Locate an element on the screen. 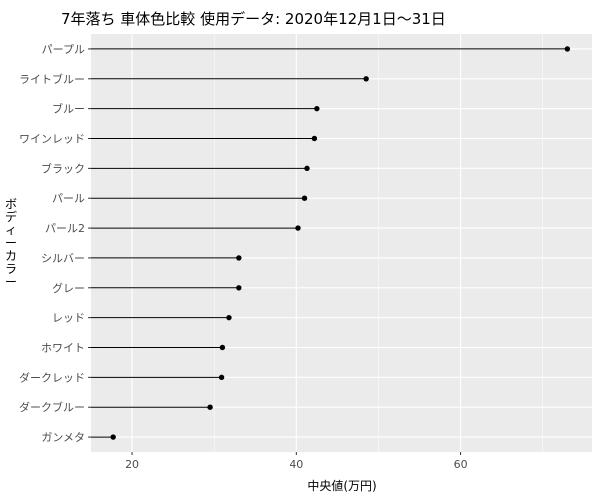 This screenshot has width=600, height=500. y-tick-label: シルバー is located at coordinates (63, 258).